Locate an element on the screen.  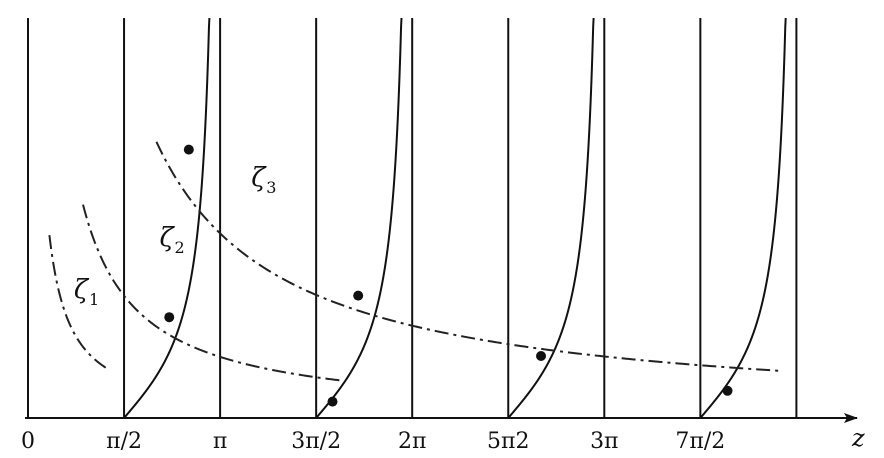
x-tick-label: 5π2 is located at coordinates (508, 441).